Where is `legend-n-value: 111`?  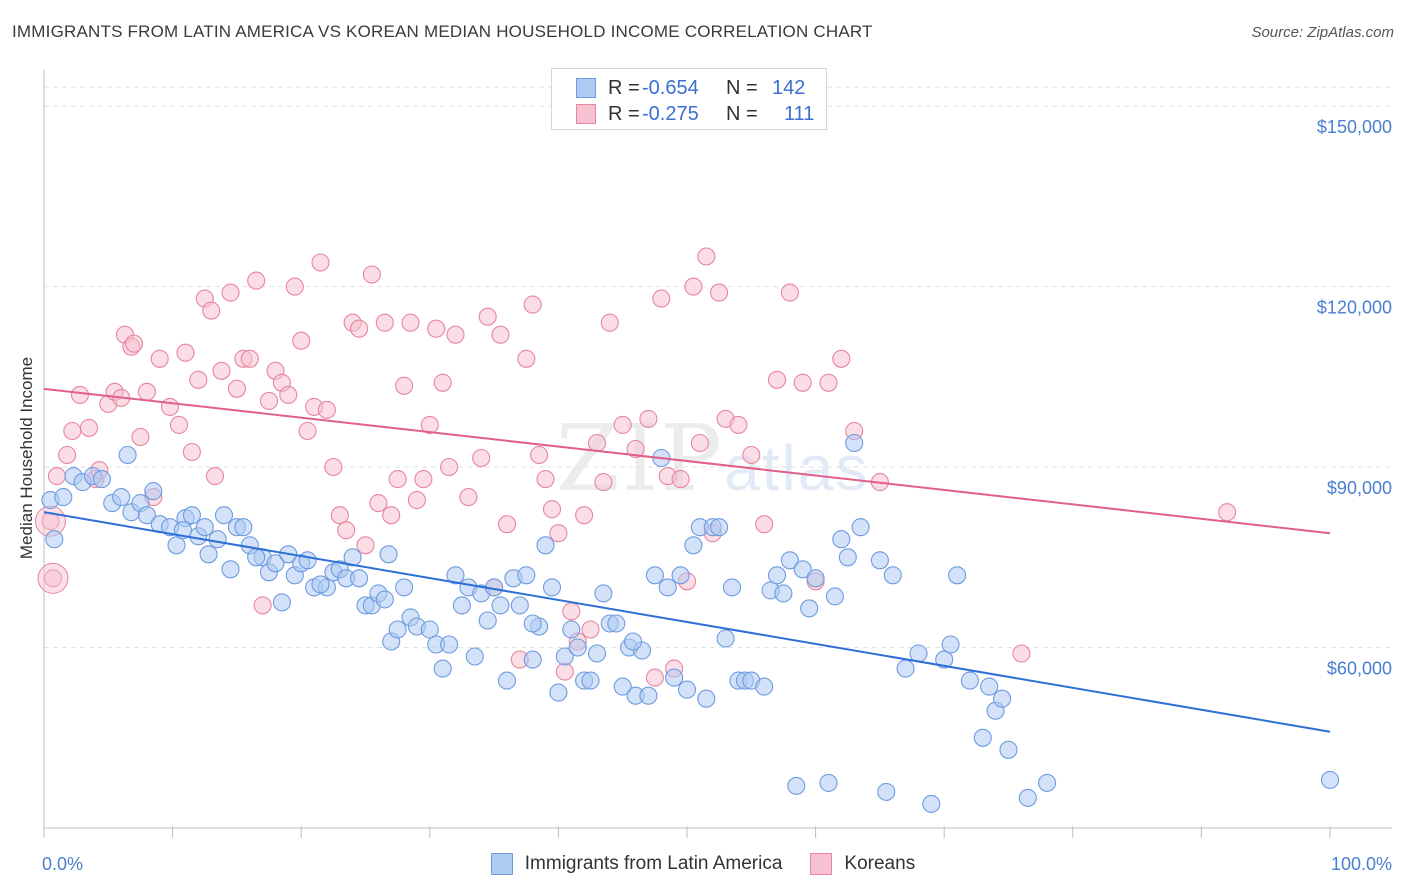
legend-n-value: 111 is located at coordinates (799, 113).